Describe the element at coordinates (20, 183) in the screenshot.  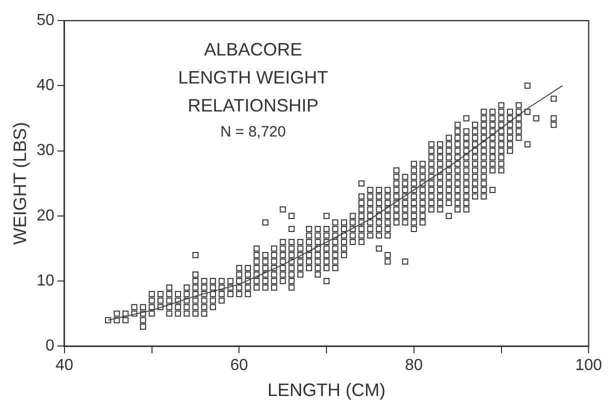
I see `y-axis-title: WEIGHT (LBS)` at that location.